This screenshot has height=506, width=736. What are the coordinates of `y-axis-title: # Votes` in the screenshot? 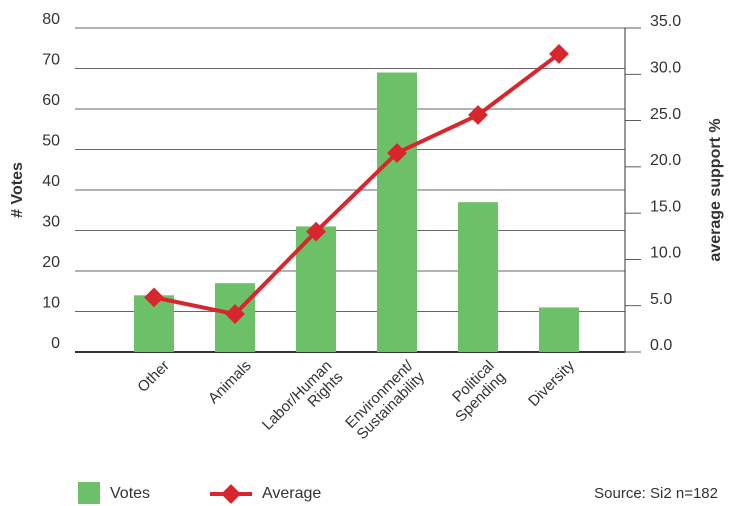 It's located at (17, 190).